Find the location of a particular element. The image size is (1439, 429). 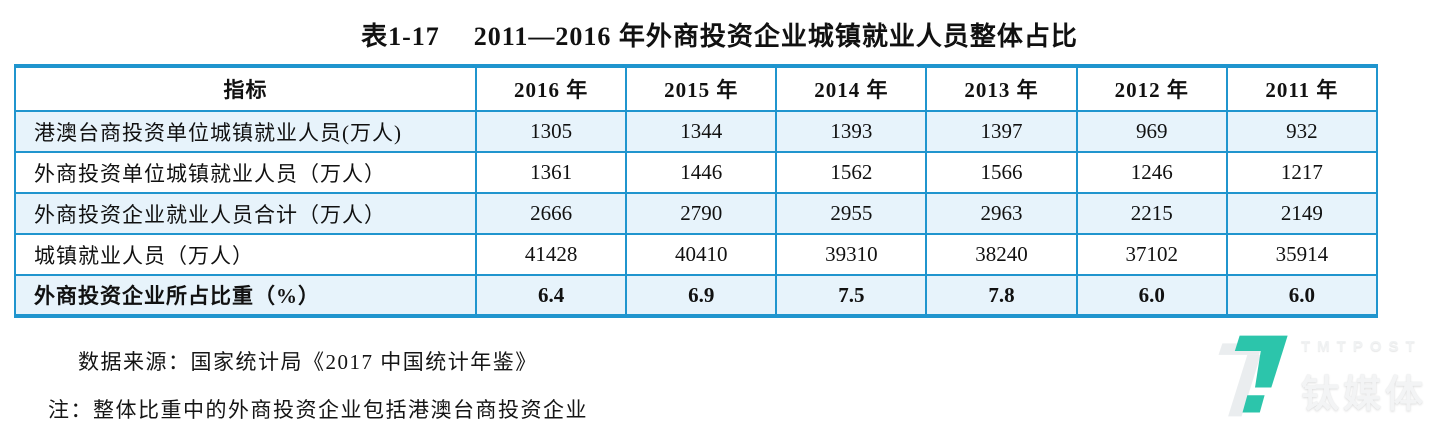

value-cell: 1305 is located at coordinates (551, 131).